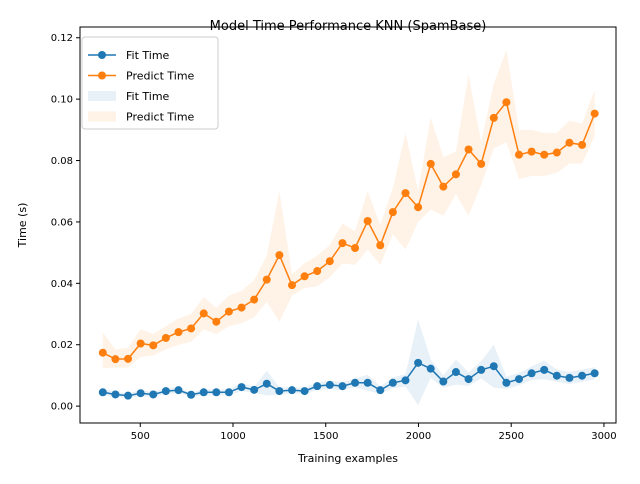 The image size is (640, 484). I want to click on y-tick-label: 0.08, so click(62, 161).